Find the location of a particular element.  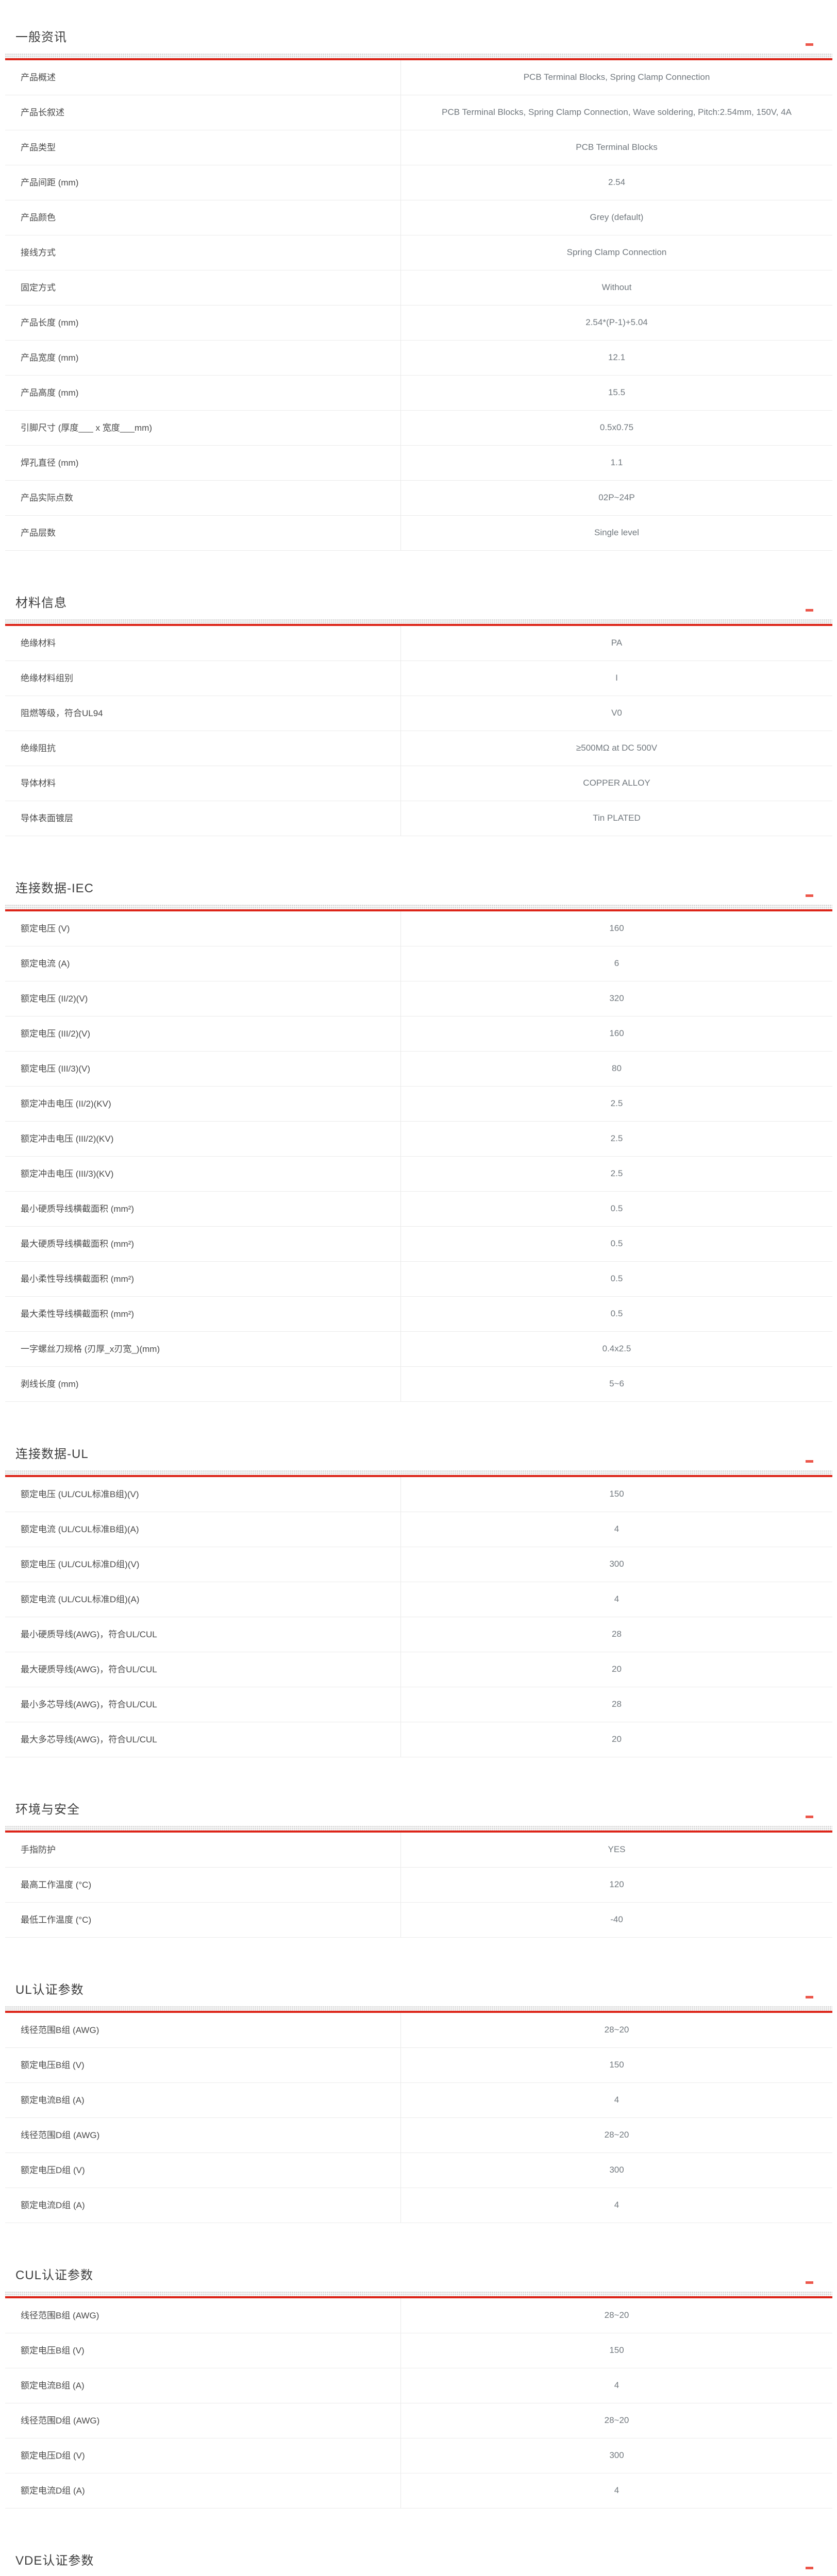

spec-value: V0 is located at coordinates (616, 713).